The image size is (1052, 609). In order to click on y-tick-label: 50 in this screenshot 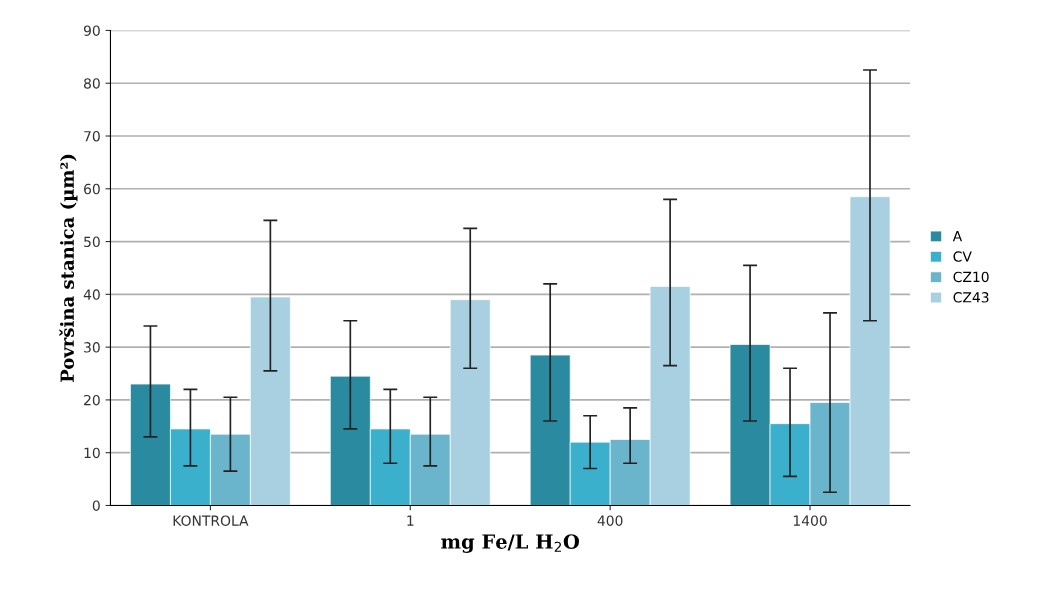, I will do `click(92, 242)`.